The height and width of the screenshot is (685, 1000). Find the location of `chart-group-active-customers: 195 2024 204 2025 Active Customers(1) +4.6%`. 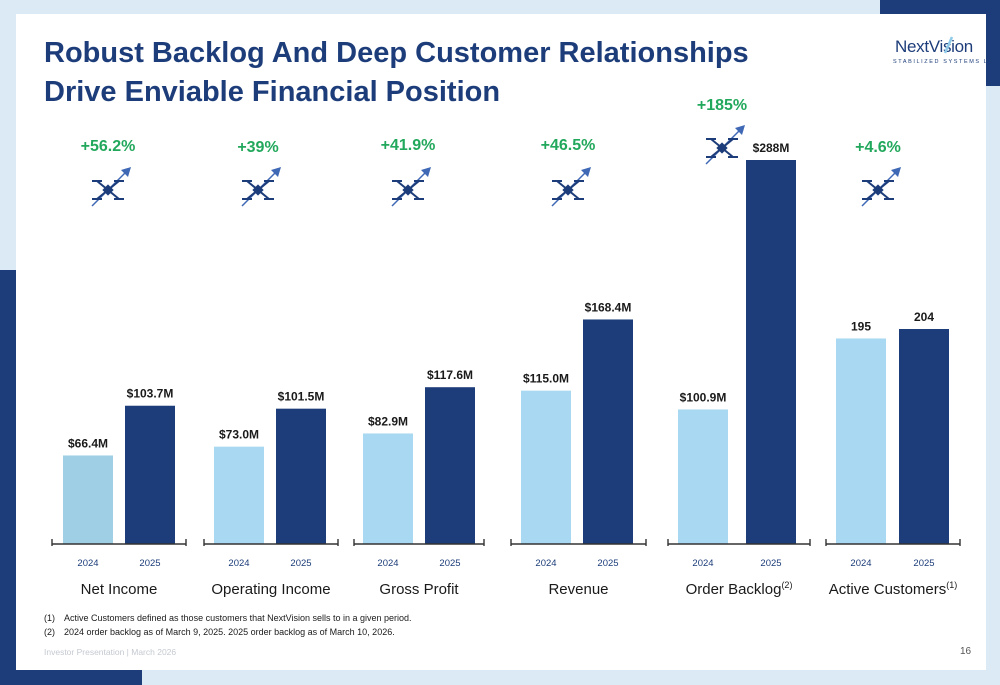

chart-group-active-customers: 195 2024 204 2025 Active Customers(1) +4.6% is located at coordinates (893, 368).